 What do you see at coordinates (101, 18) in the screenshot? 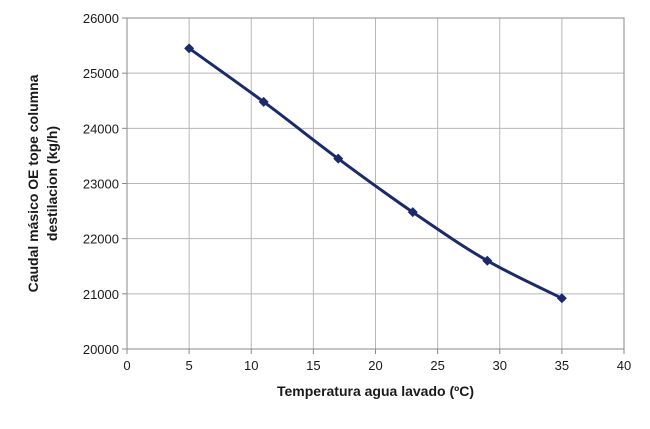
I see `y-tick-label: 26000` at bounding box center [101, 18].